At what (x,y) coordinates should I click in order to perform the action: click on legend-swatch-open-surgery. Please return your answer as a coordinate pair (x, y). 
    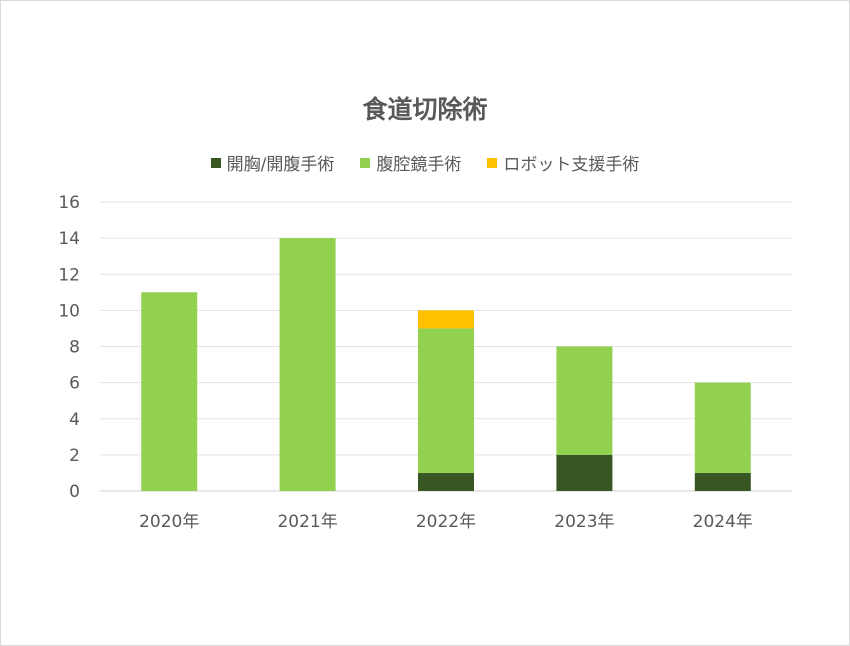
    Looking at the image, I should click on (215, 162).